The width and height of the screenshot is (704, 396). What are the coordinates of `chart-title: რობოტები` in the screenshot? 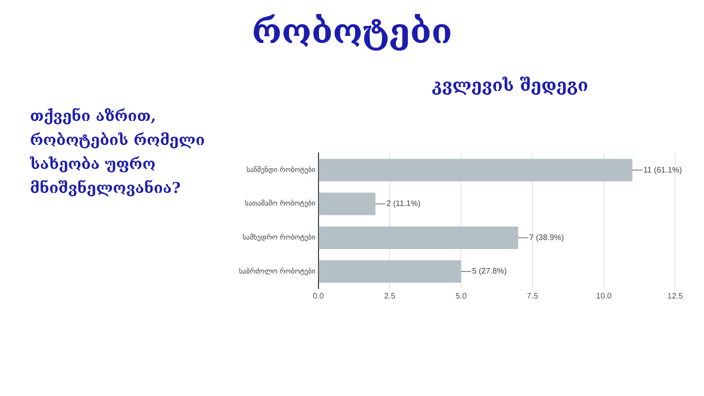 It's located at (352, 32).